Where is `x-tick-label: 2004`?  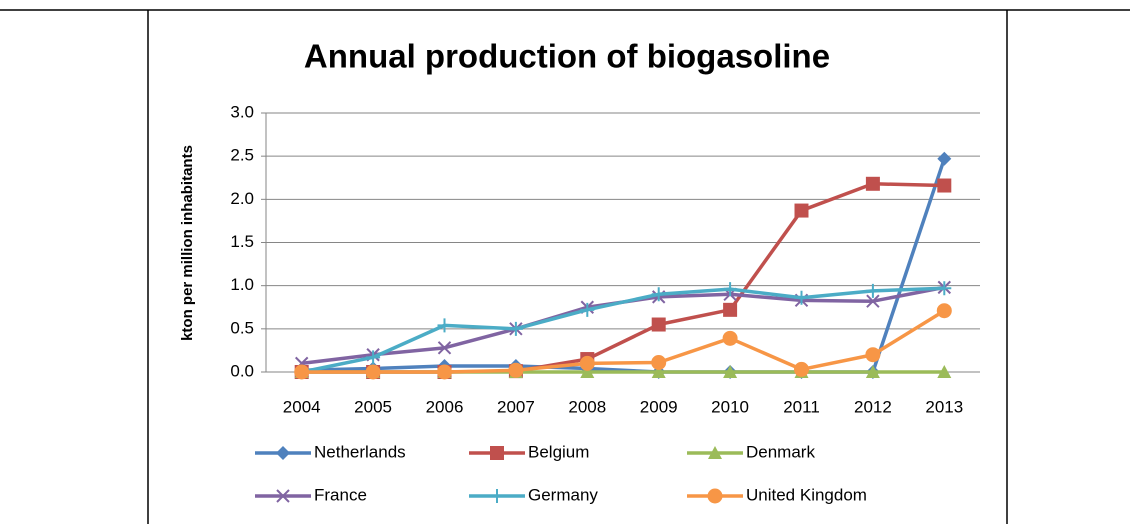
x-tick-label: 2004 is located at coordinates (302, 406).